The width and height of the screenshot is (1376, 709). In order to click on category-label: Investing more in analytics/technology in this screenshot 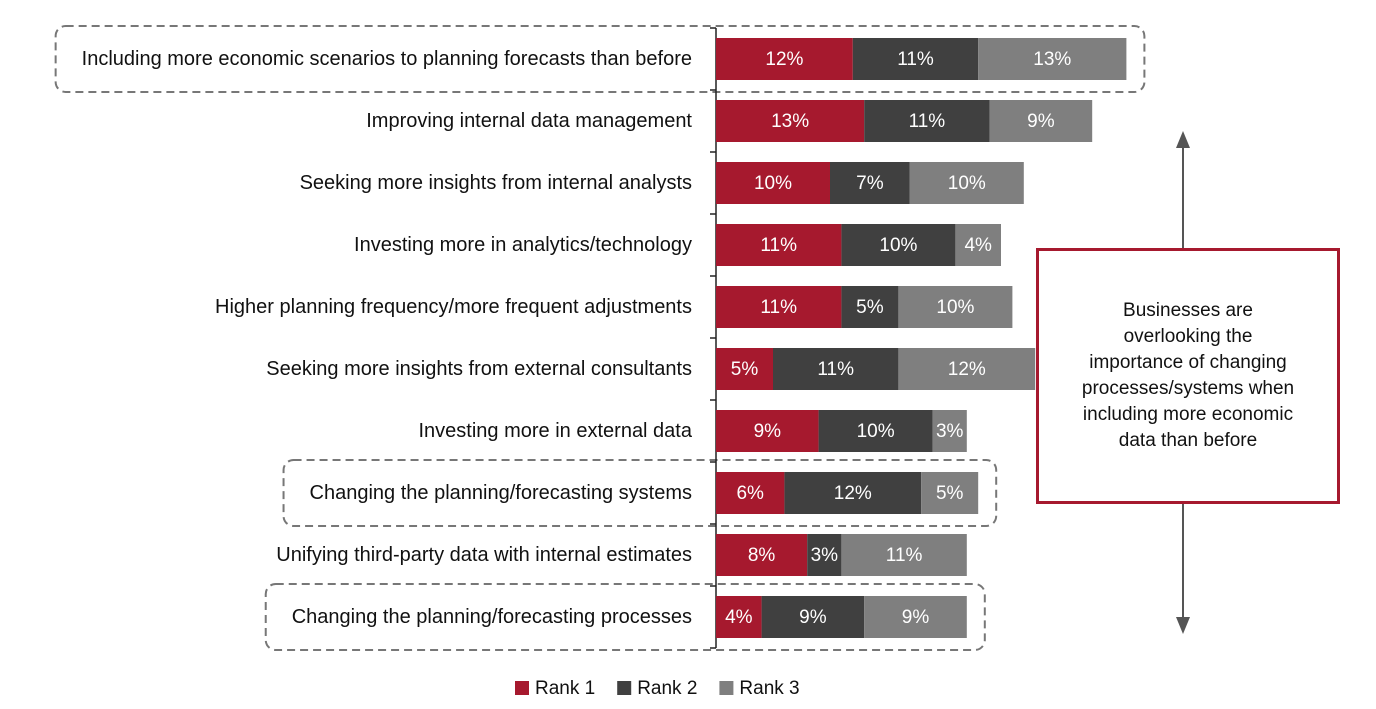, I will do `click(523, 245)`.